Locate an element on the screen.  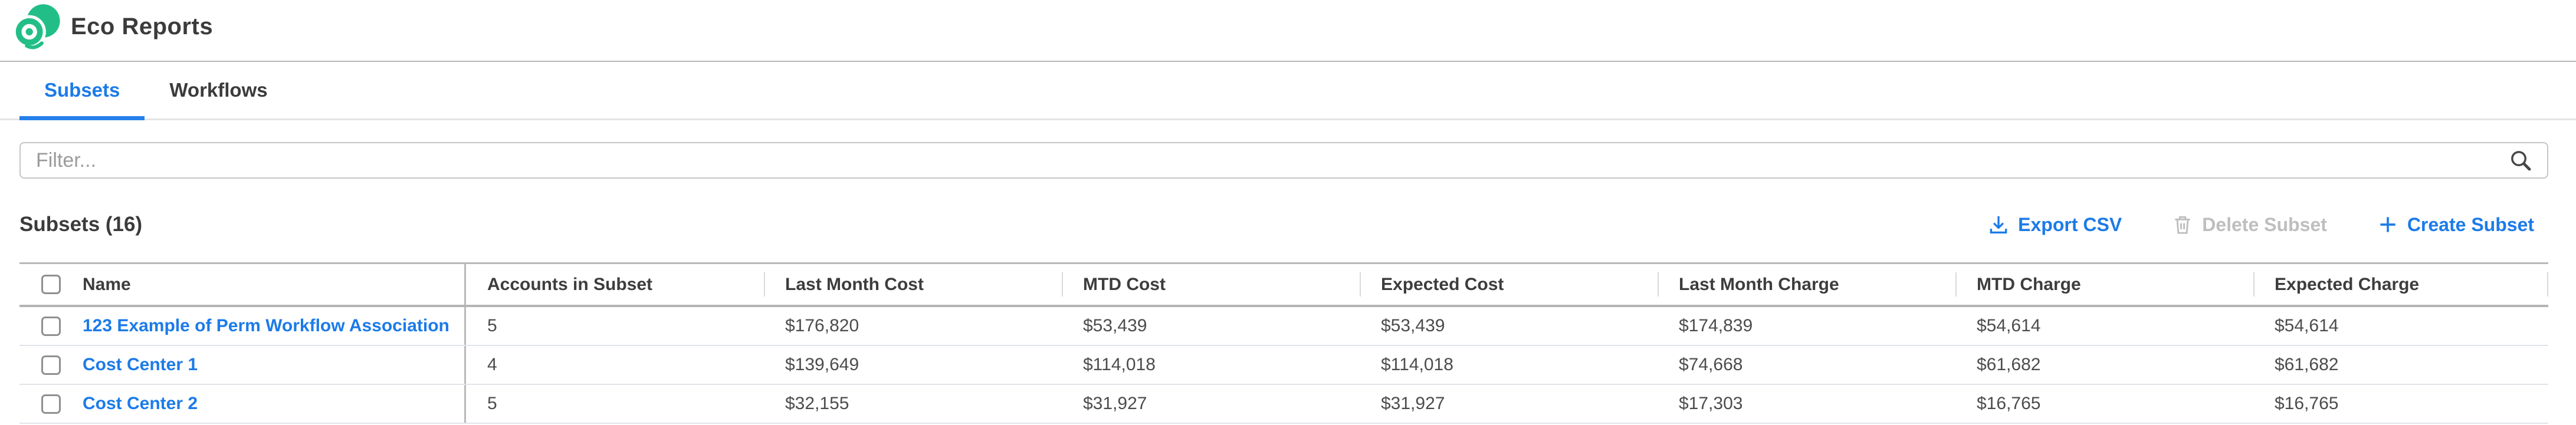
filter-input is located at coordinates (1283, 160).